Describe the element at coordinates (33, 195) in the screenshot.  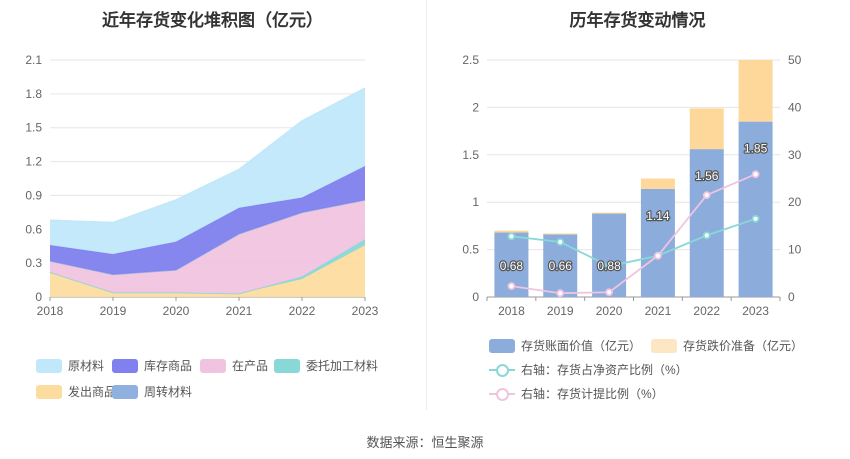
I see `y-tick-label: 0.9` at that location.